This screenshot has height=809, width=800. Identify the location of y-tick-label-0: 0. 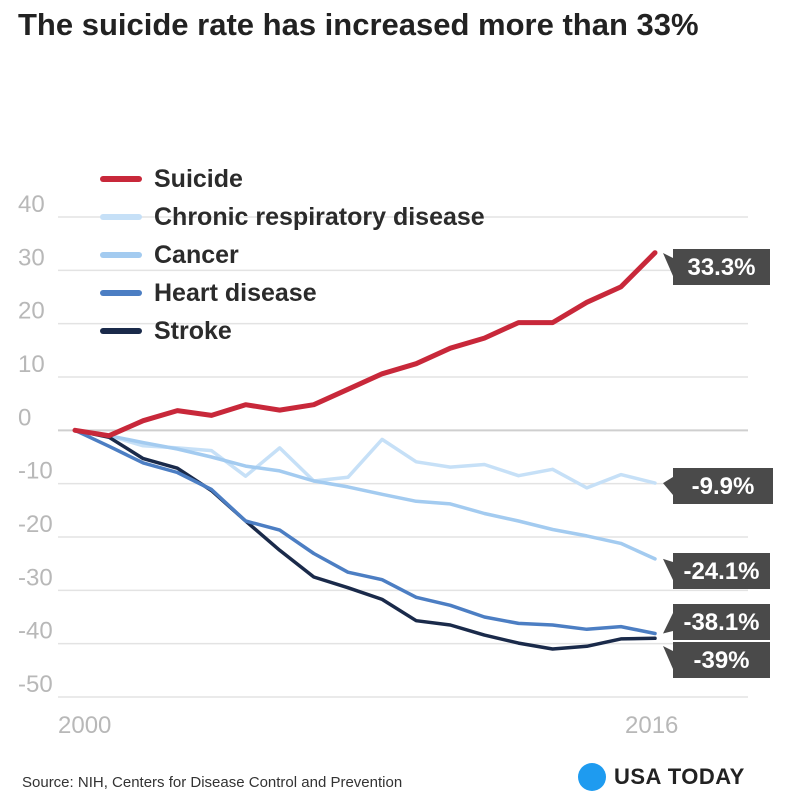
(24, 417).